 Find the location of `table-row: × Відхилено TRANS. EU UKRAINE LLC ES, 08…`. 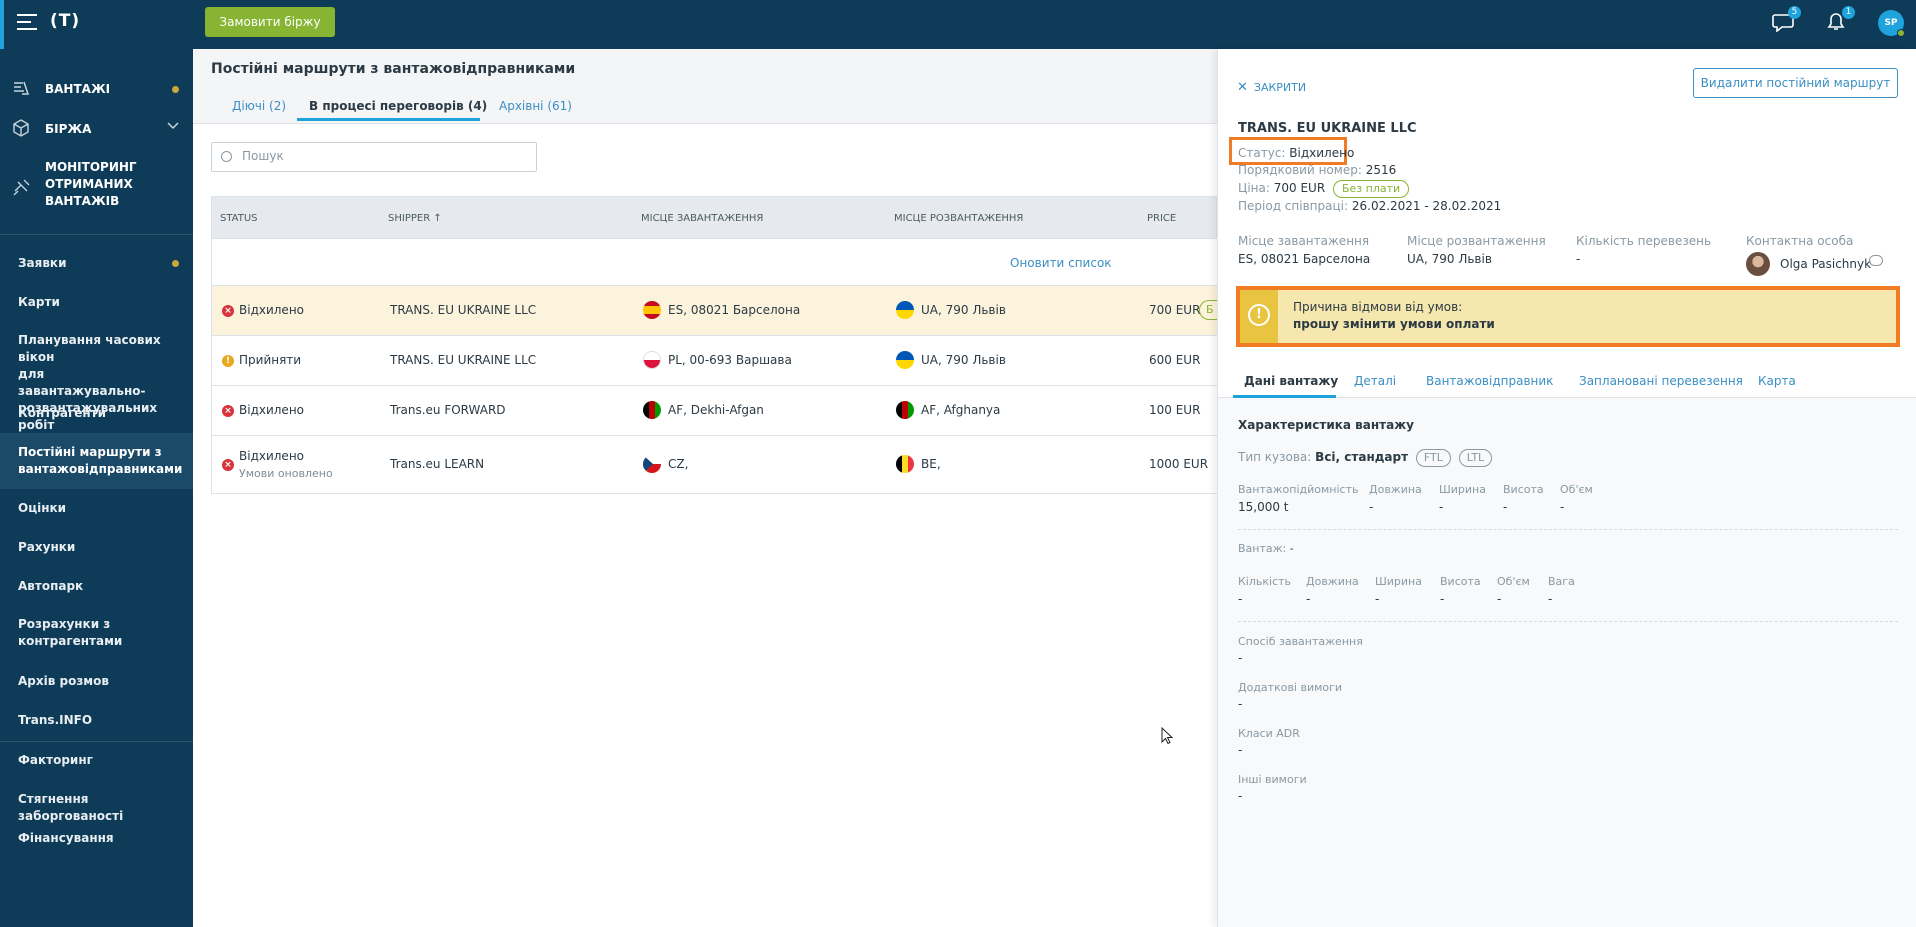

table-row: × Відхилено TRANS. EU UKRAINE LLC ES, 08… is located at coordinates (715, 311).